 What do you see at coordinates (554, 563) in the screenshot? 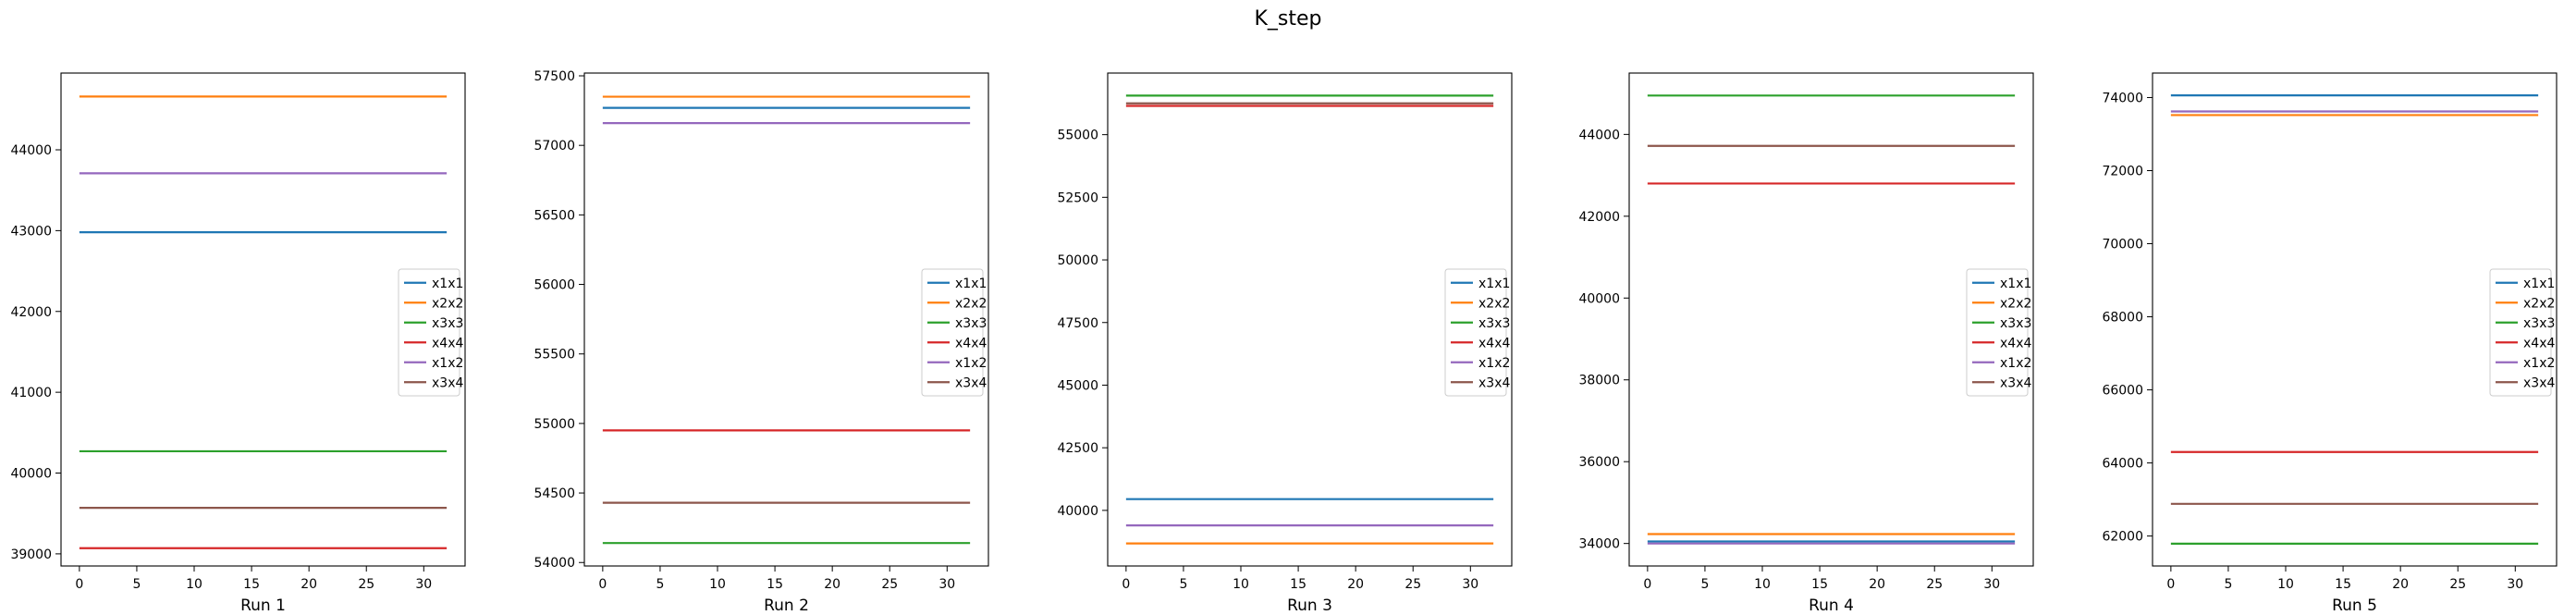
I see `y-tick-label: 54000` at bounding box center [554, 563].